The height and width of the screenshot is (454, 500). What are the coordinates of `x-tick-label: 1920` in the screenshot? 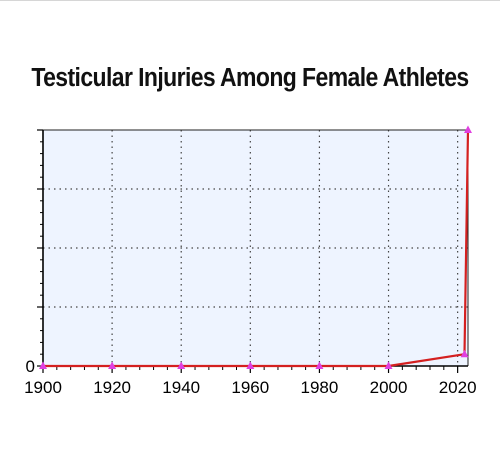 It's located at (112, 387).